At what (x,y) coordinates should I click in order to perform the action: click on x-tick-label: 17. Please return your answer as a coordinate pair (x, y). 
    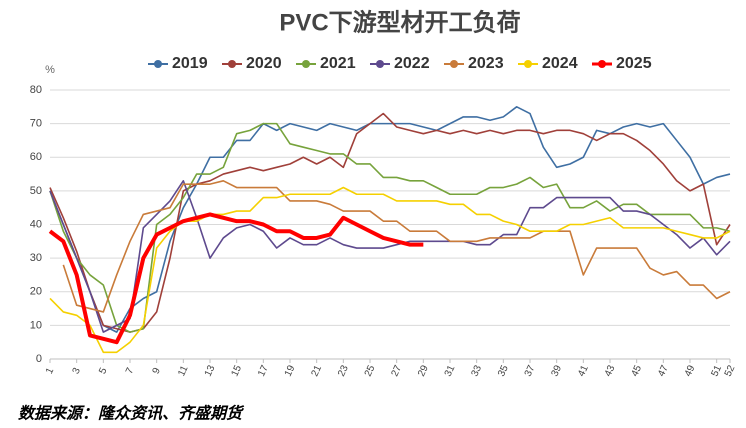
    Looking at the image, I should click on (263, 370).